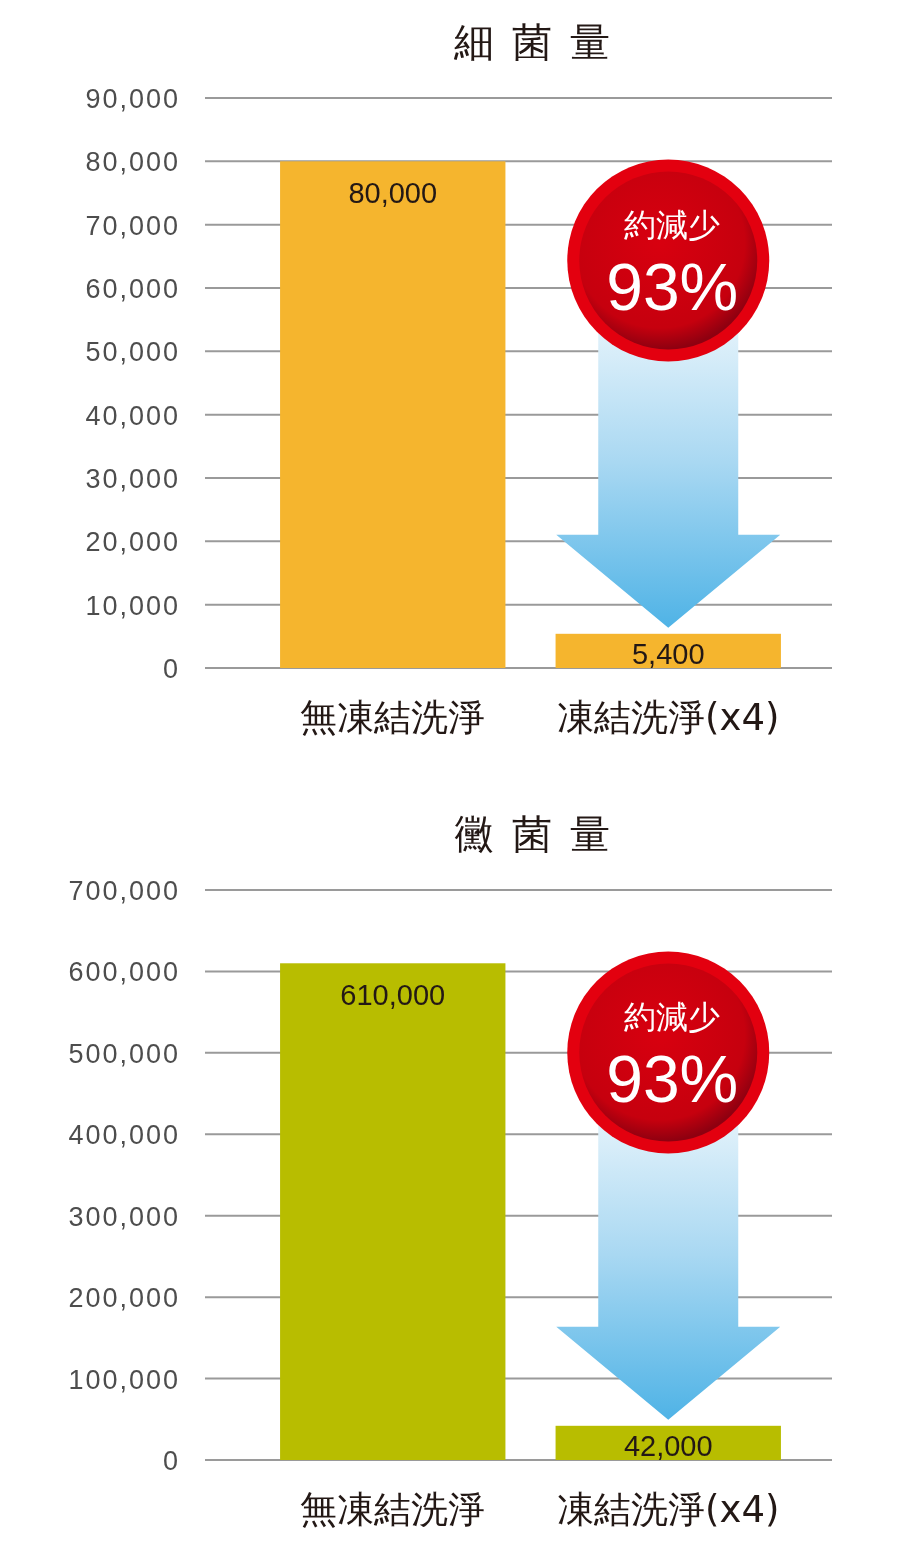 The width and height of the screenshot is (910, 1556). What do you see at coordinates (132, 415) in the screenshot?
I see `y-tick-label: 40,000` at bounding box center [132, 415].